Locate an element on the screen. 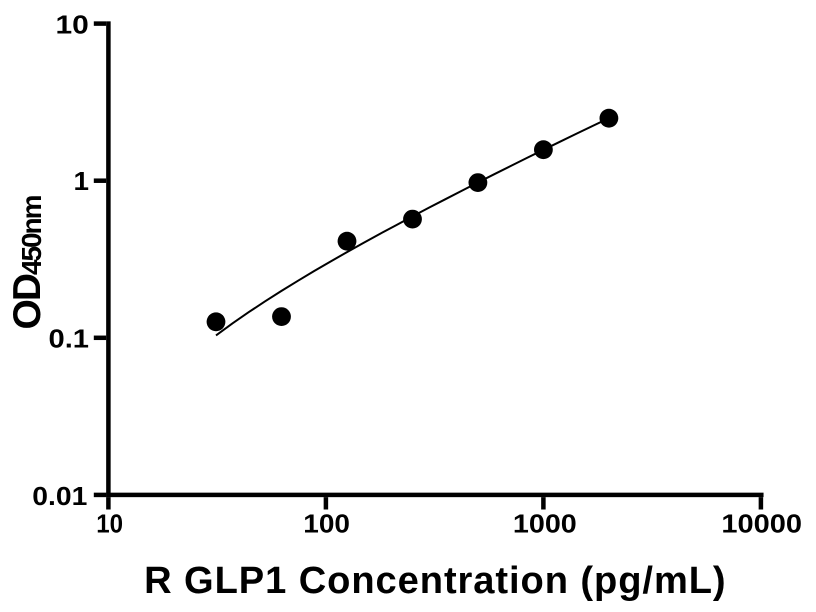 The width and height of the screenshot is (816, 612). svg-text: OD450nm is located at coordinates (27, 262).